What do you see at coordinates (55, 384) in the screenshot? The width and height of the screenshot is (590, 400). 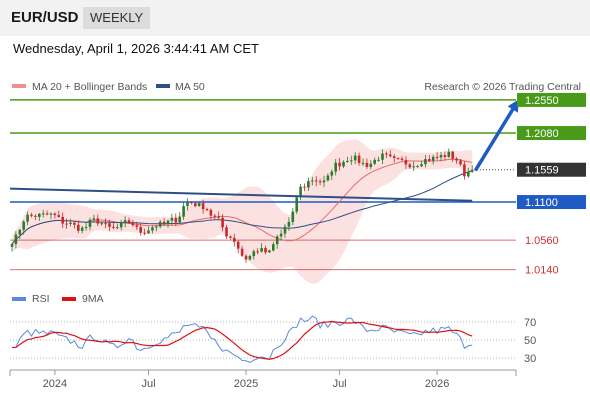 I see `x-tick-label: 2024` at bounding box center [55, 384].